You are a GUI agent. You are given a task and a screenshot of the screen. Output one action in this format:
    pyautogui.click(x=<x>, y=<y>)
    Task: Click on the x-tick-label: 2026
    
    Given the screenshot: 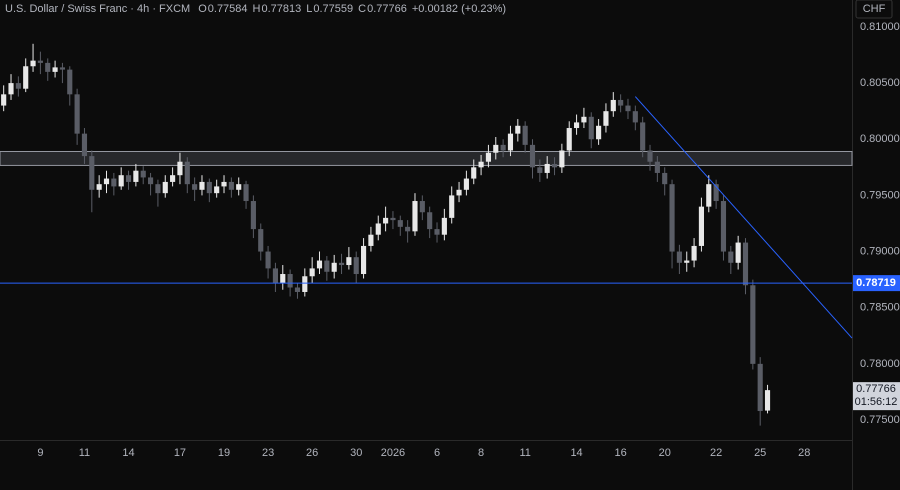 What is the action you would take?
    pyautogui.click(x=393, y=453)
    